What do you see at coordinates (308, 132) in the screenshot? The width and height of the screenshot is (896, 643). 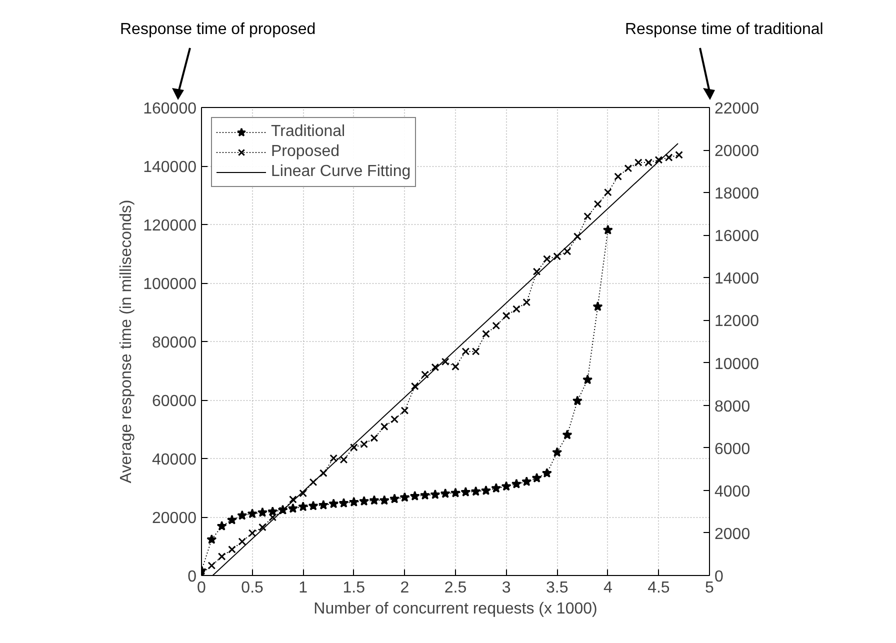 I see `legend-label: Traditional` at bounding box center [308, 132].